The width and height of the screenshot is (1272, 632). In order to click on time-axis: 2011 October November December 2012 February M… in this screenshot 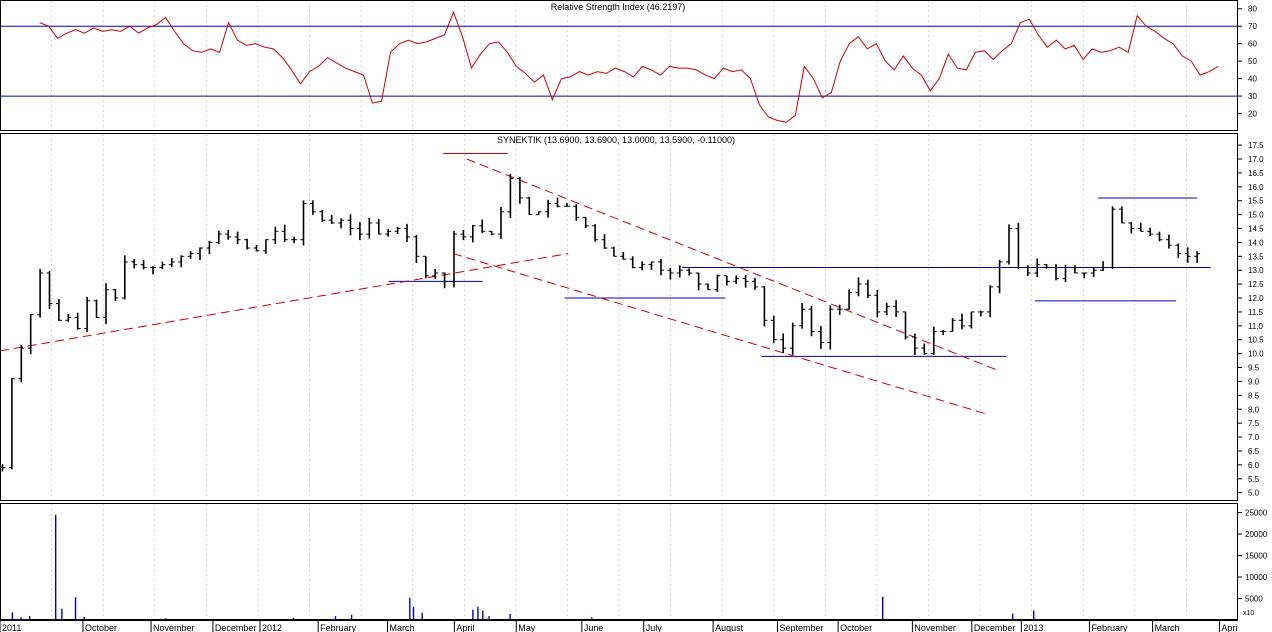, I will do `click(619, 626)`.